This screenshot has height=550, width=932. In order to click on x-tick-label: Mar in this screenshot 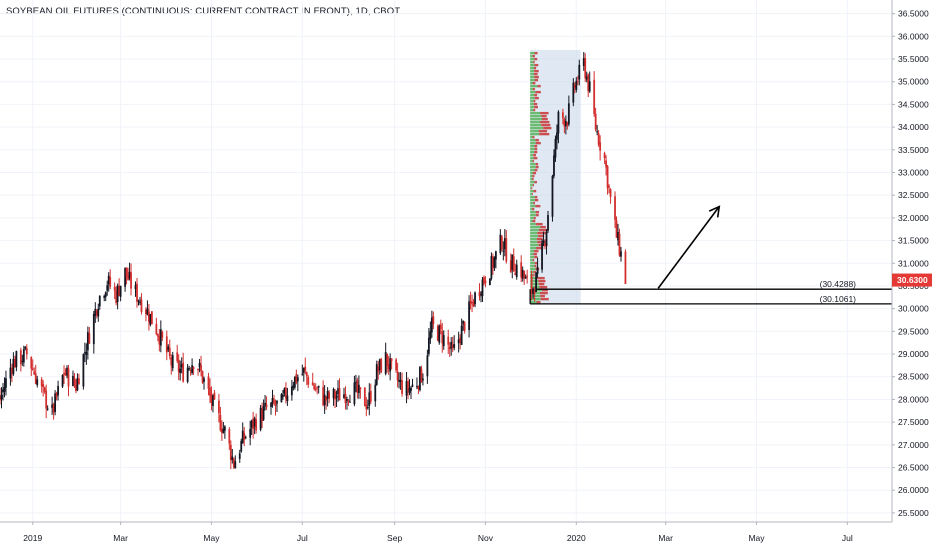, I will do `click(120, 538)`.